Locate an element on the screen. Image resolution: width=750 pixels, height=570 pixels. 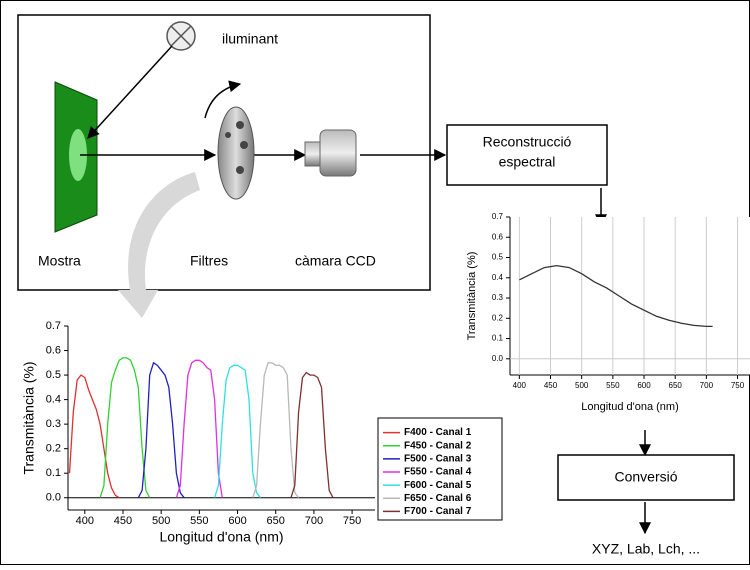
legend-label: F550 - Canal 4 is located at coordinates (438, 472).